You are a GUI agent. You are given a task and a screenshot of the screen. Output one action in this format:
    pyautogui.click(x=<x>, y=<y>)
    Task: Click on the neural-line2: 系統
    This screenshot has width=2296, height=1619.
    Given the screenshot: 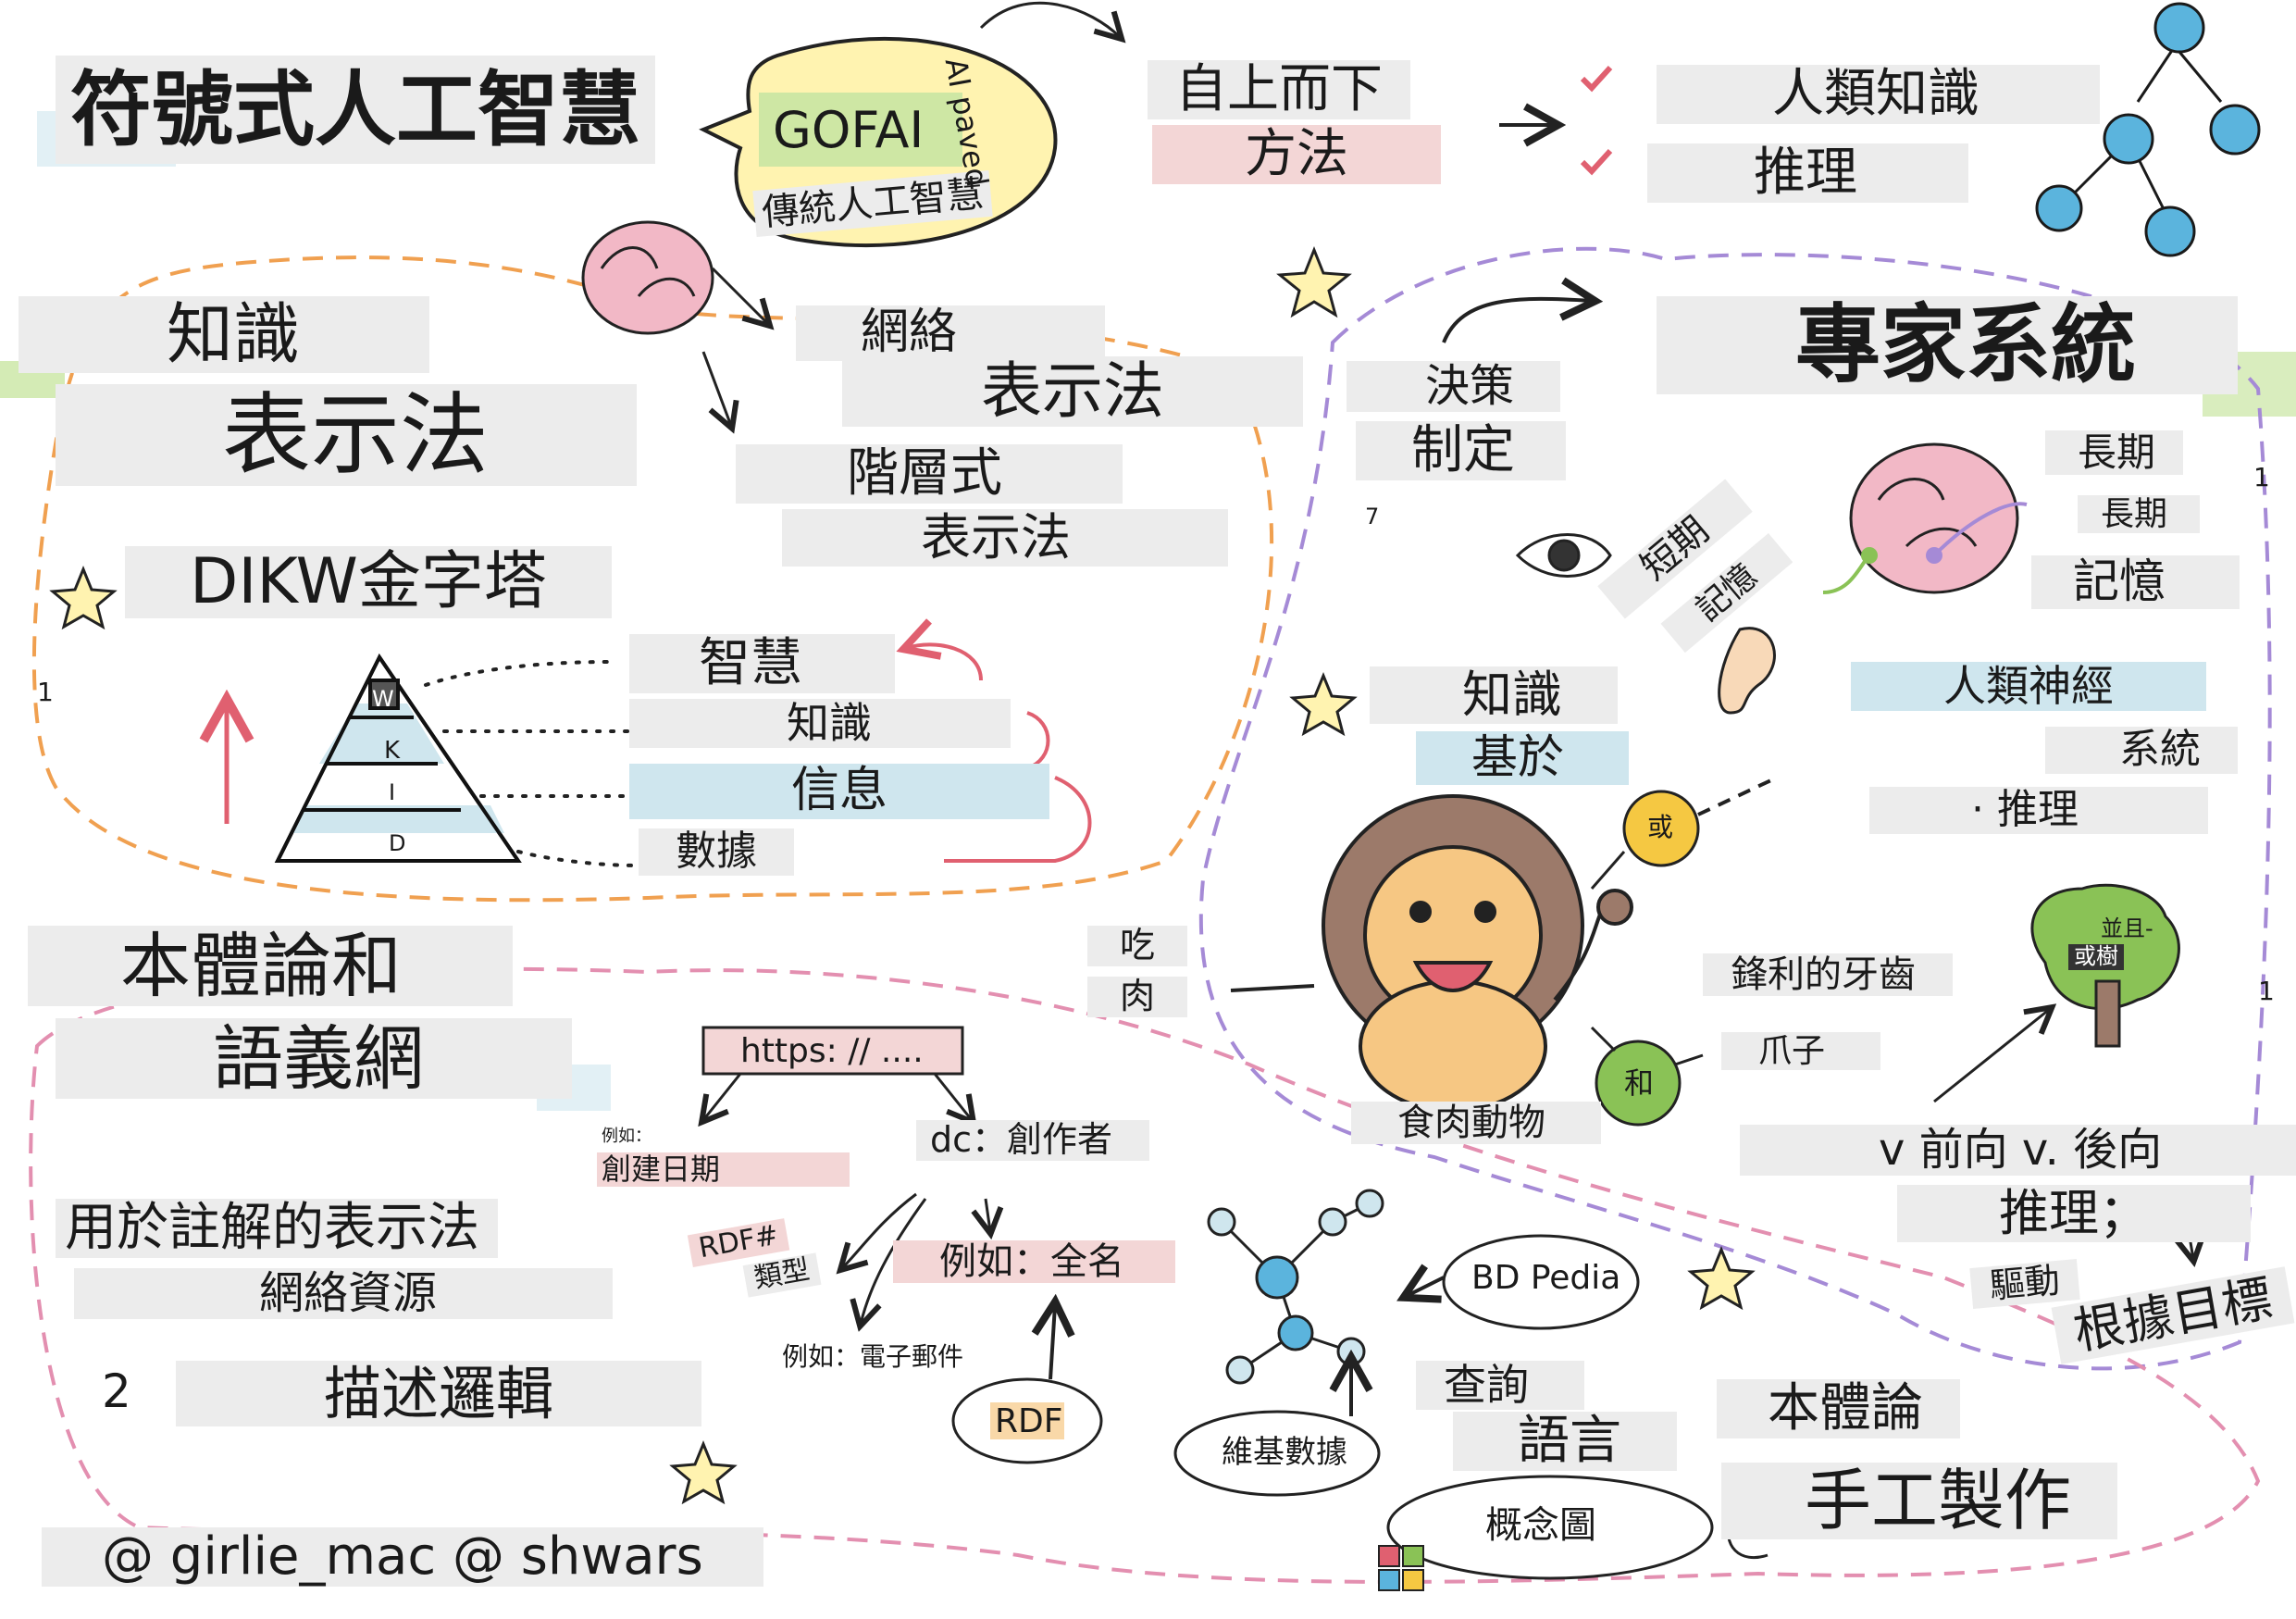 What is the action you would take?
    pyautogui.click(x=2141, y=750)
    